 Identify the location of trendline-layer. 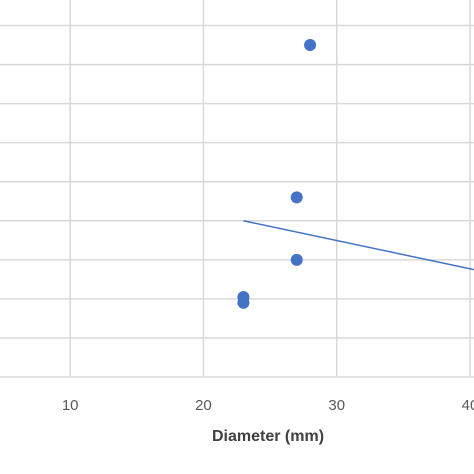
(358, 245).